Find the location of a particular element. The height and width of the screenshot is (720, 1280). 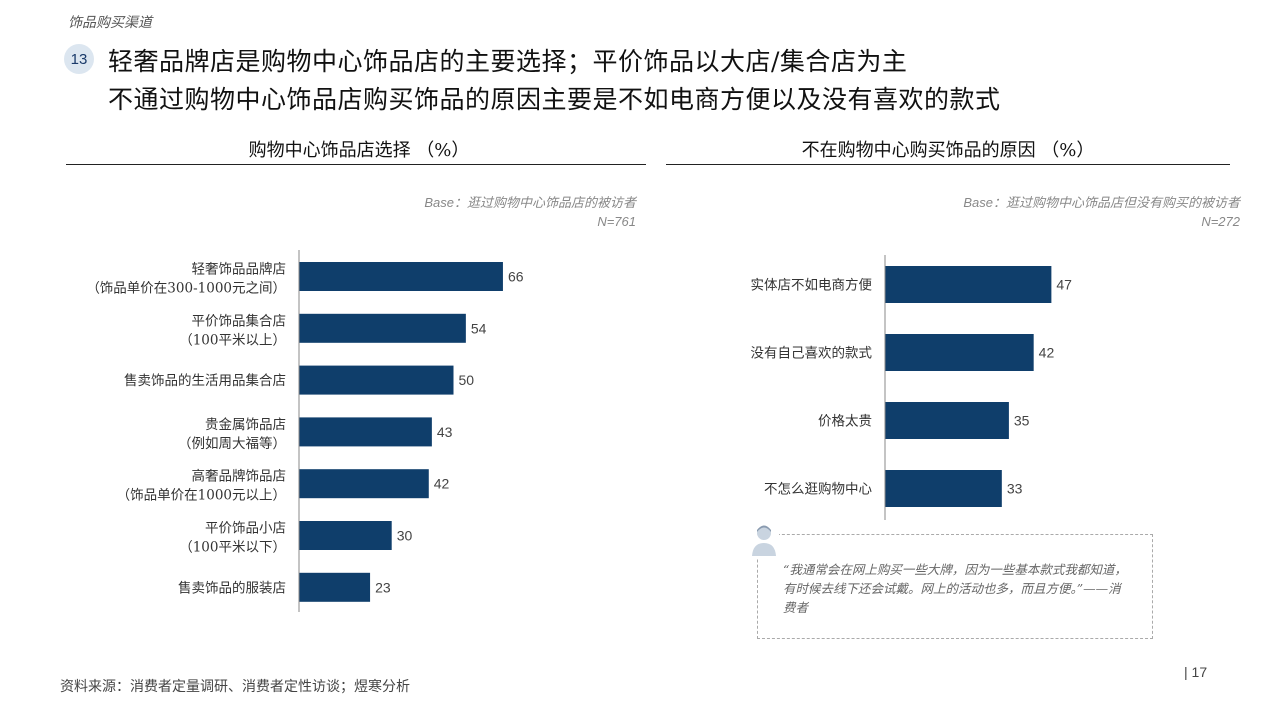

quote-box is located at coordinates (955, 586).